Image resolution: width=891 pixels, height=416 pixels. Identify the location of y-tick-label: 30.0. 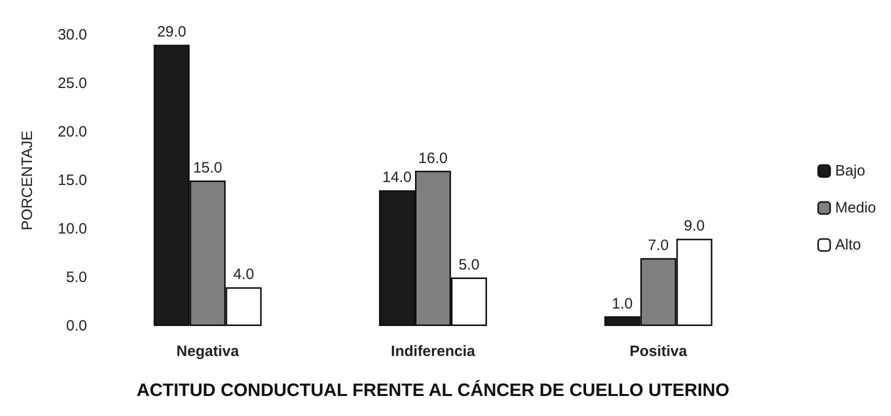
(72, 35).